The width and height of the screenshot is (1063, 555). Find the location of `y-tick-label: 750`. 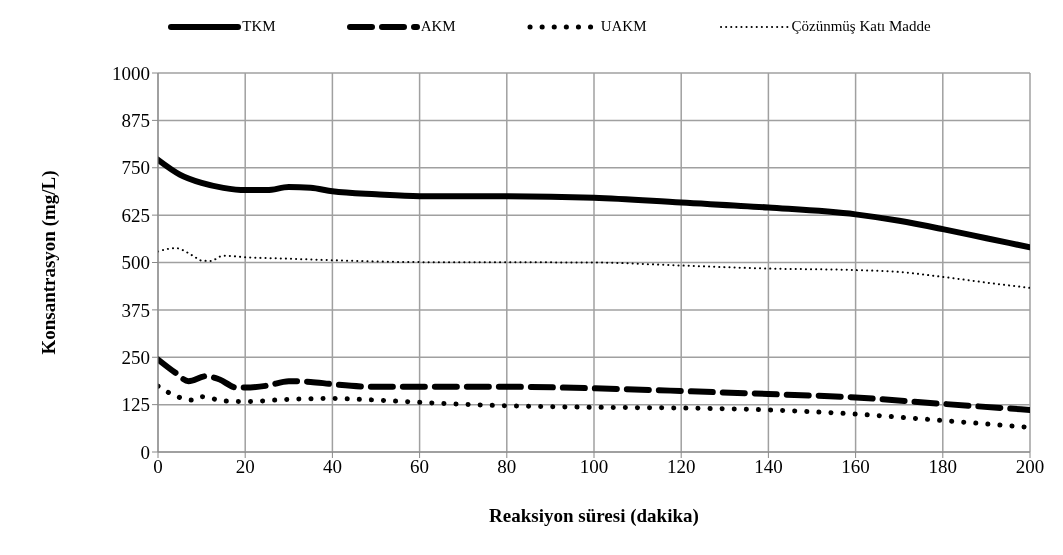

y-tick-label: 750 is located at coordinates (135, 168).